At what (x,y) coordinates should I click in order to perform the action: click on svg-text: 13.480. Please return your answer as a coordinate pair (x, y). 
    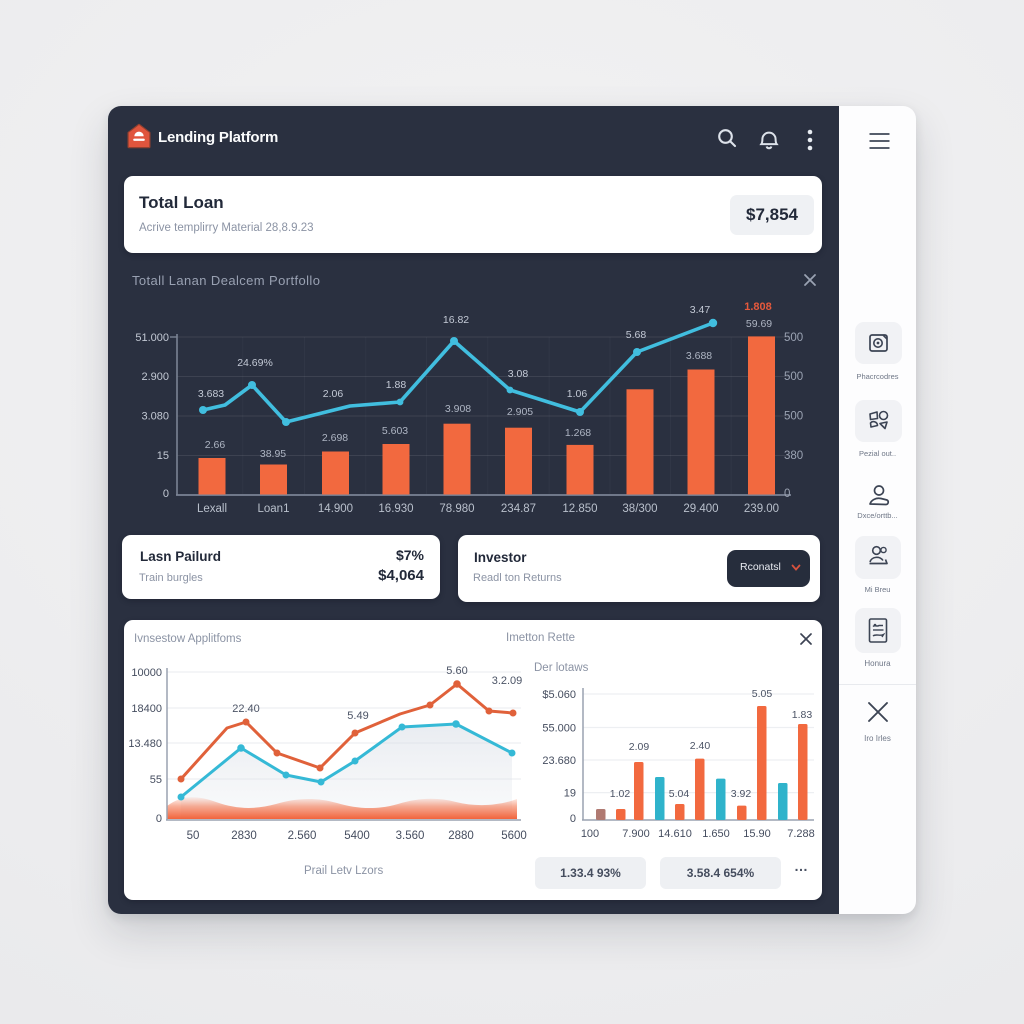
    Looking at the image, I should click on (145, 744).